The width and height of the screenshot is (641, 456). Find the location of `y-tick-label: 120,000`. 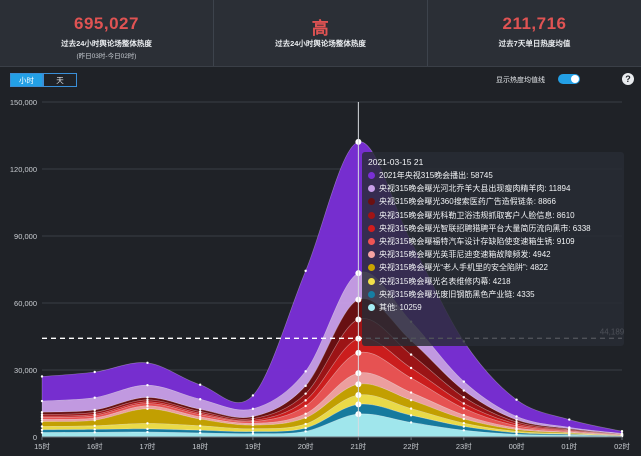

y-tick-label: 120,000 is located at coordinates (23, 169).